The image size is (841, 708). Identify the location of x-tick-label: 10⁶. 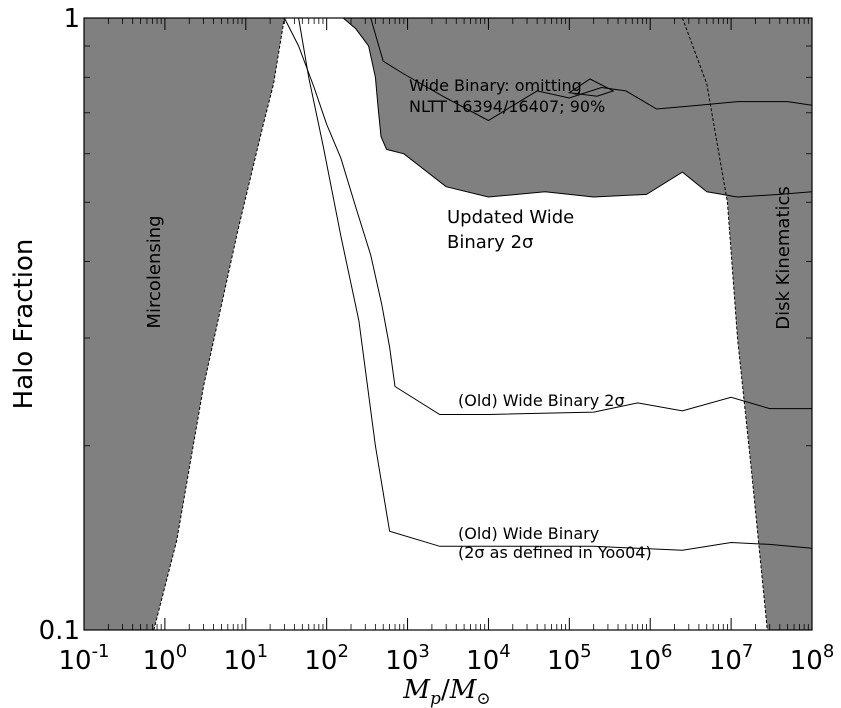
(650, 658).